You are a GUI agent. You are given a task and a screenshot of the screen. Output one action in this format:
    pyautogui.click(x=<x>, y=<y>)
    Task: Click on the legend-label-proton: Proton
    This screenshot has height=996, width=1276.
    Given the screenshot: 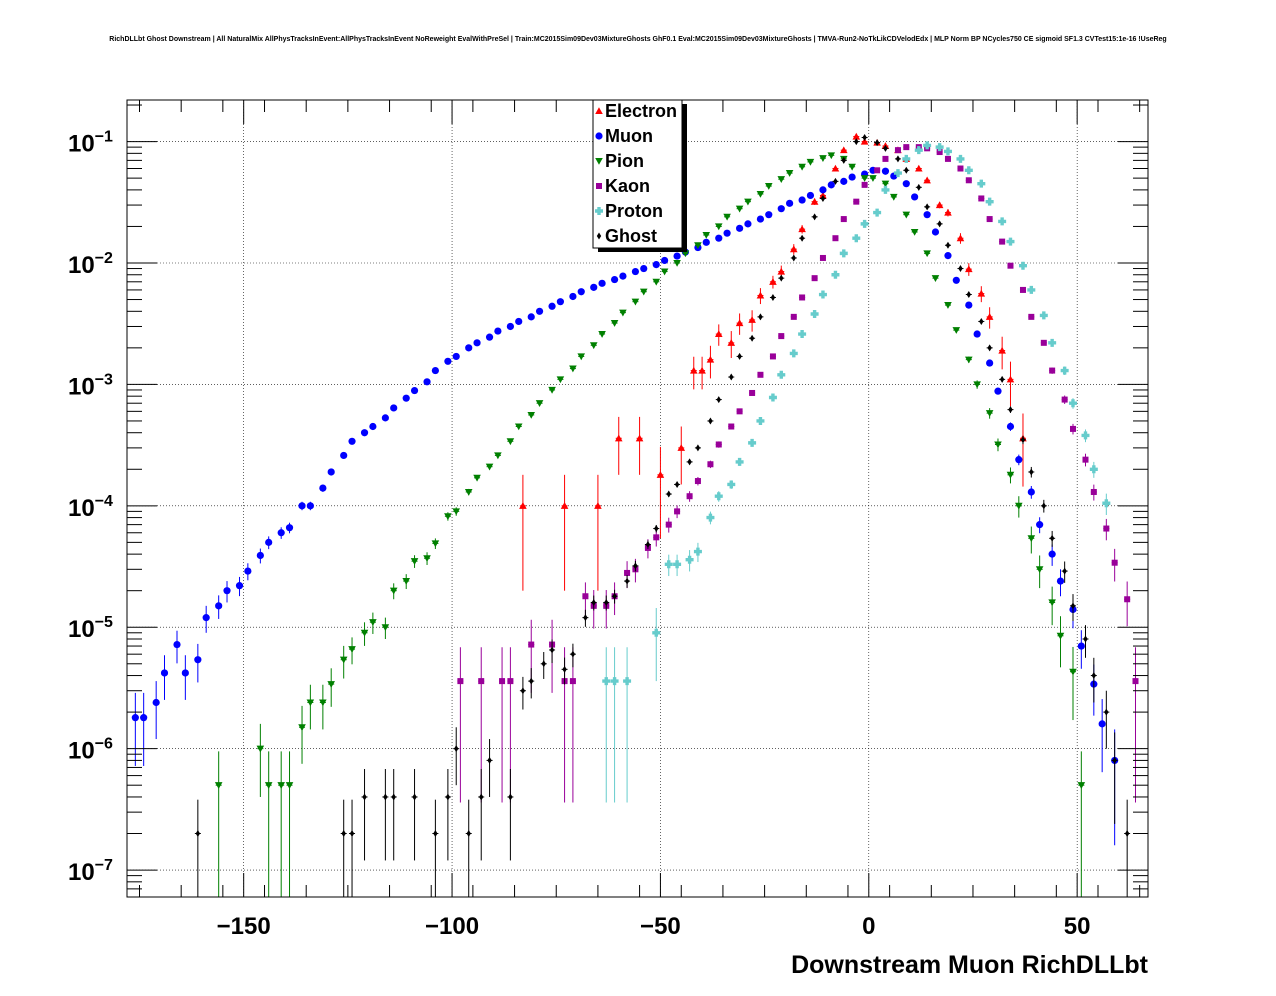 What is the action you would take?
    pyautogui.click(x=634, y=211)
    